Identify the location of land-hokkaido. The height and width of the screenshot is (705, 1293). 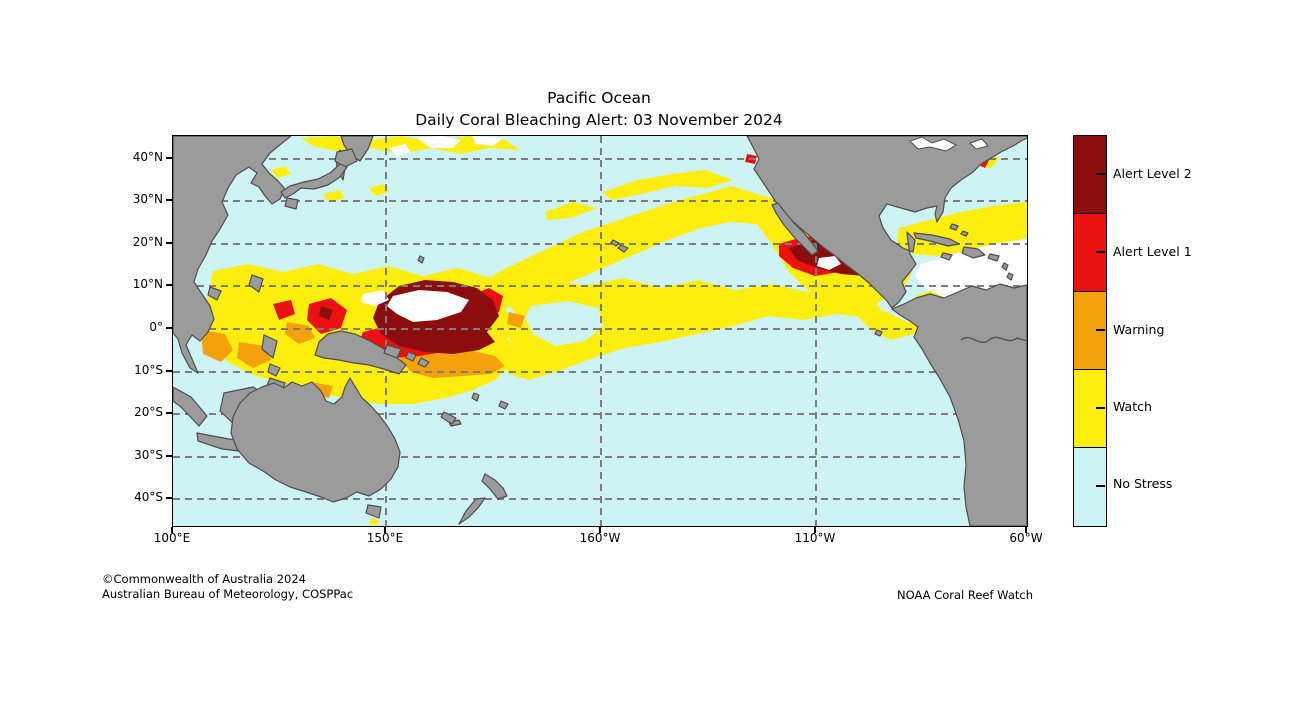
(346, 158).